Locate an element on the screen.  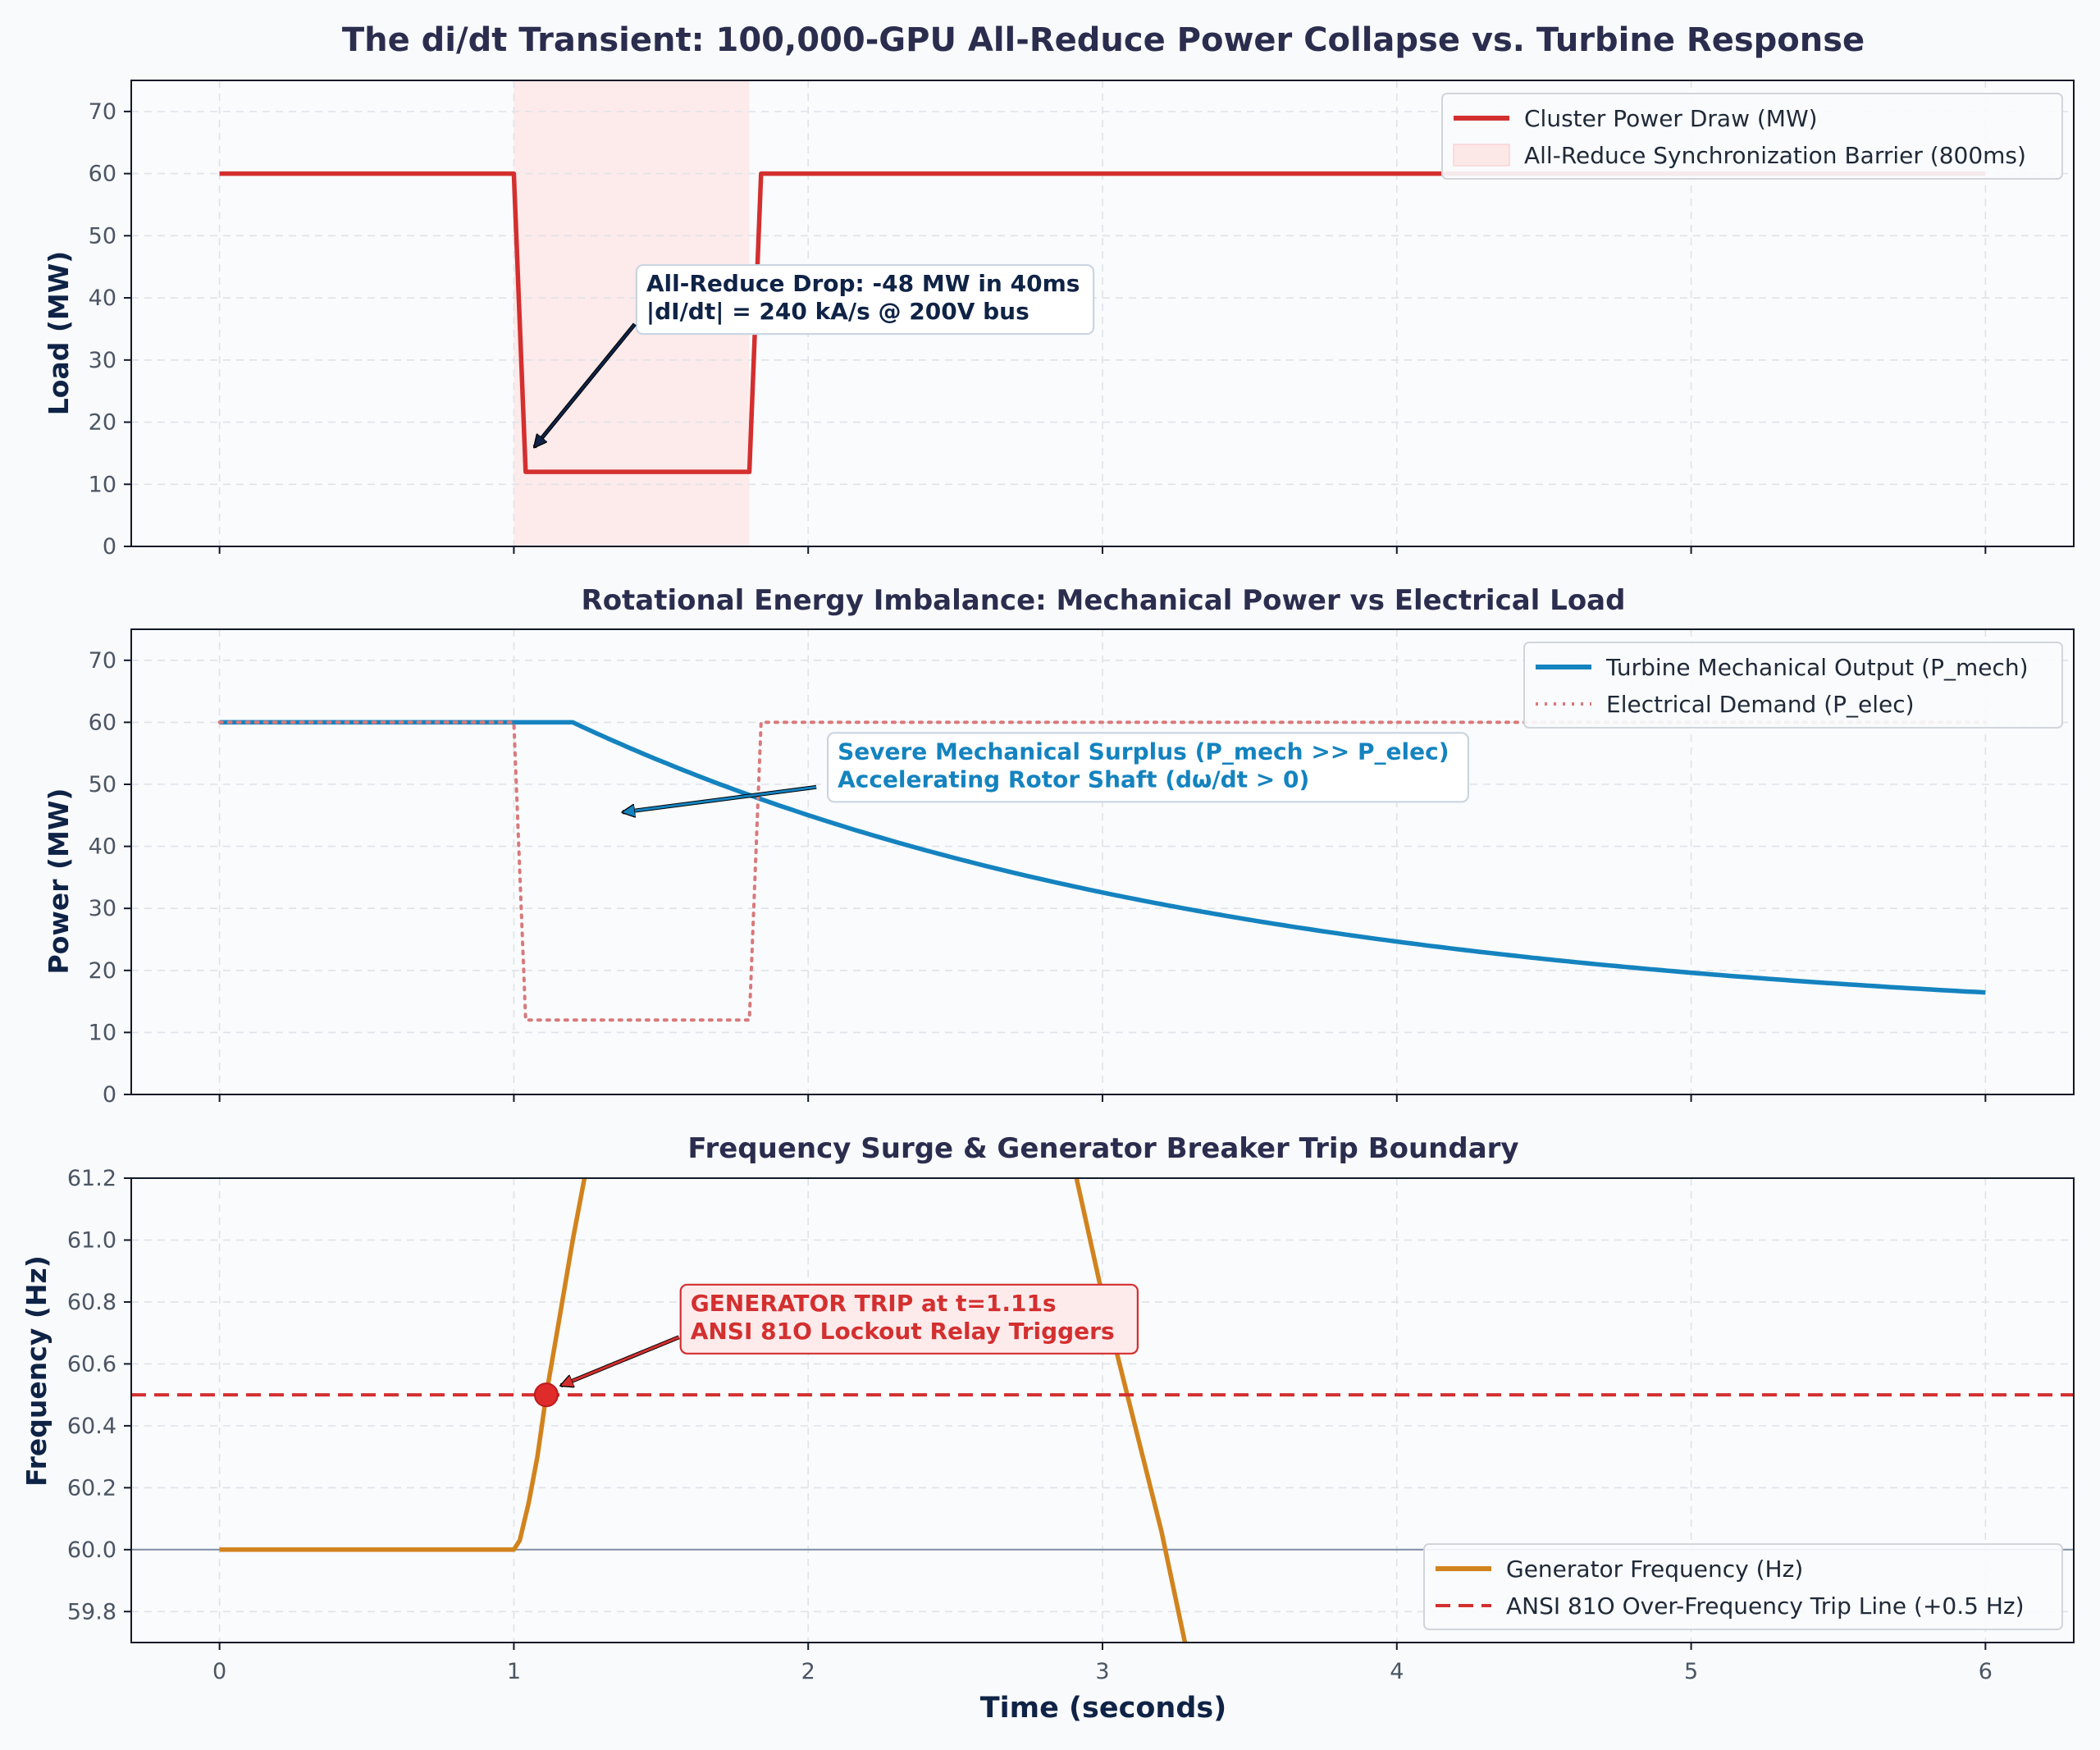
load-y-tick-label-10: 10 is located at coordinates (103, 484).